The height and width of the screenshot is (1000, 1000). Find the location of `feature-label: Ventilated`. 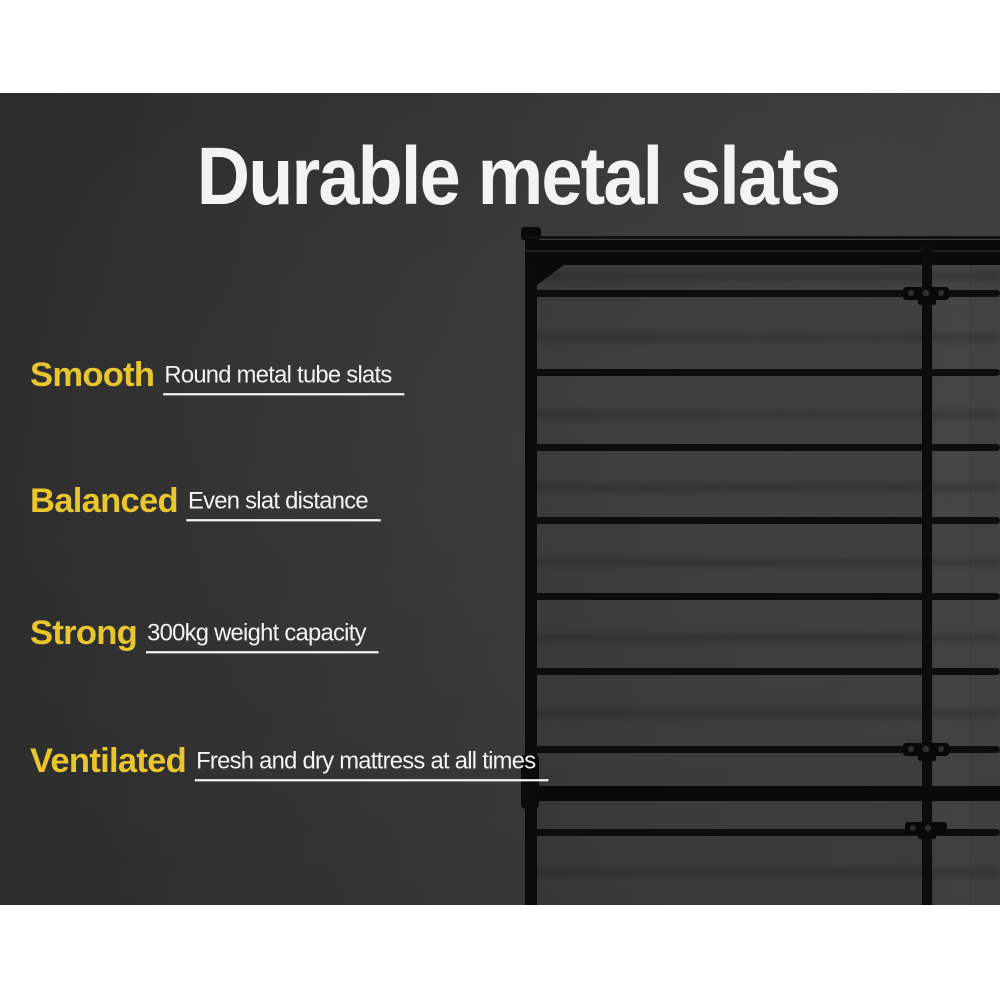

feature-label: Ventilated is located at coordinates (108, 760).